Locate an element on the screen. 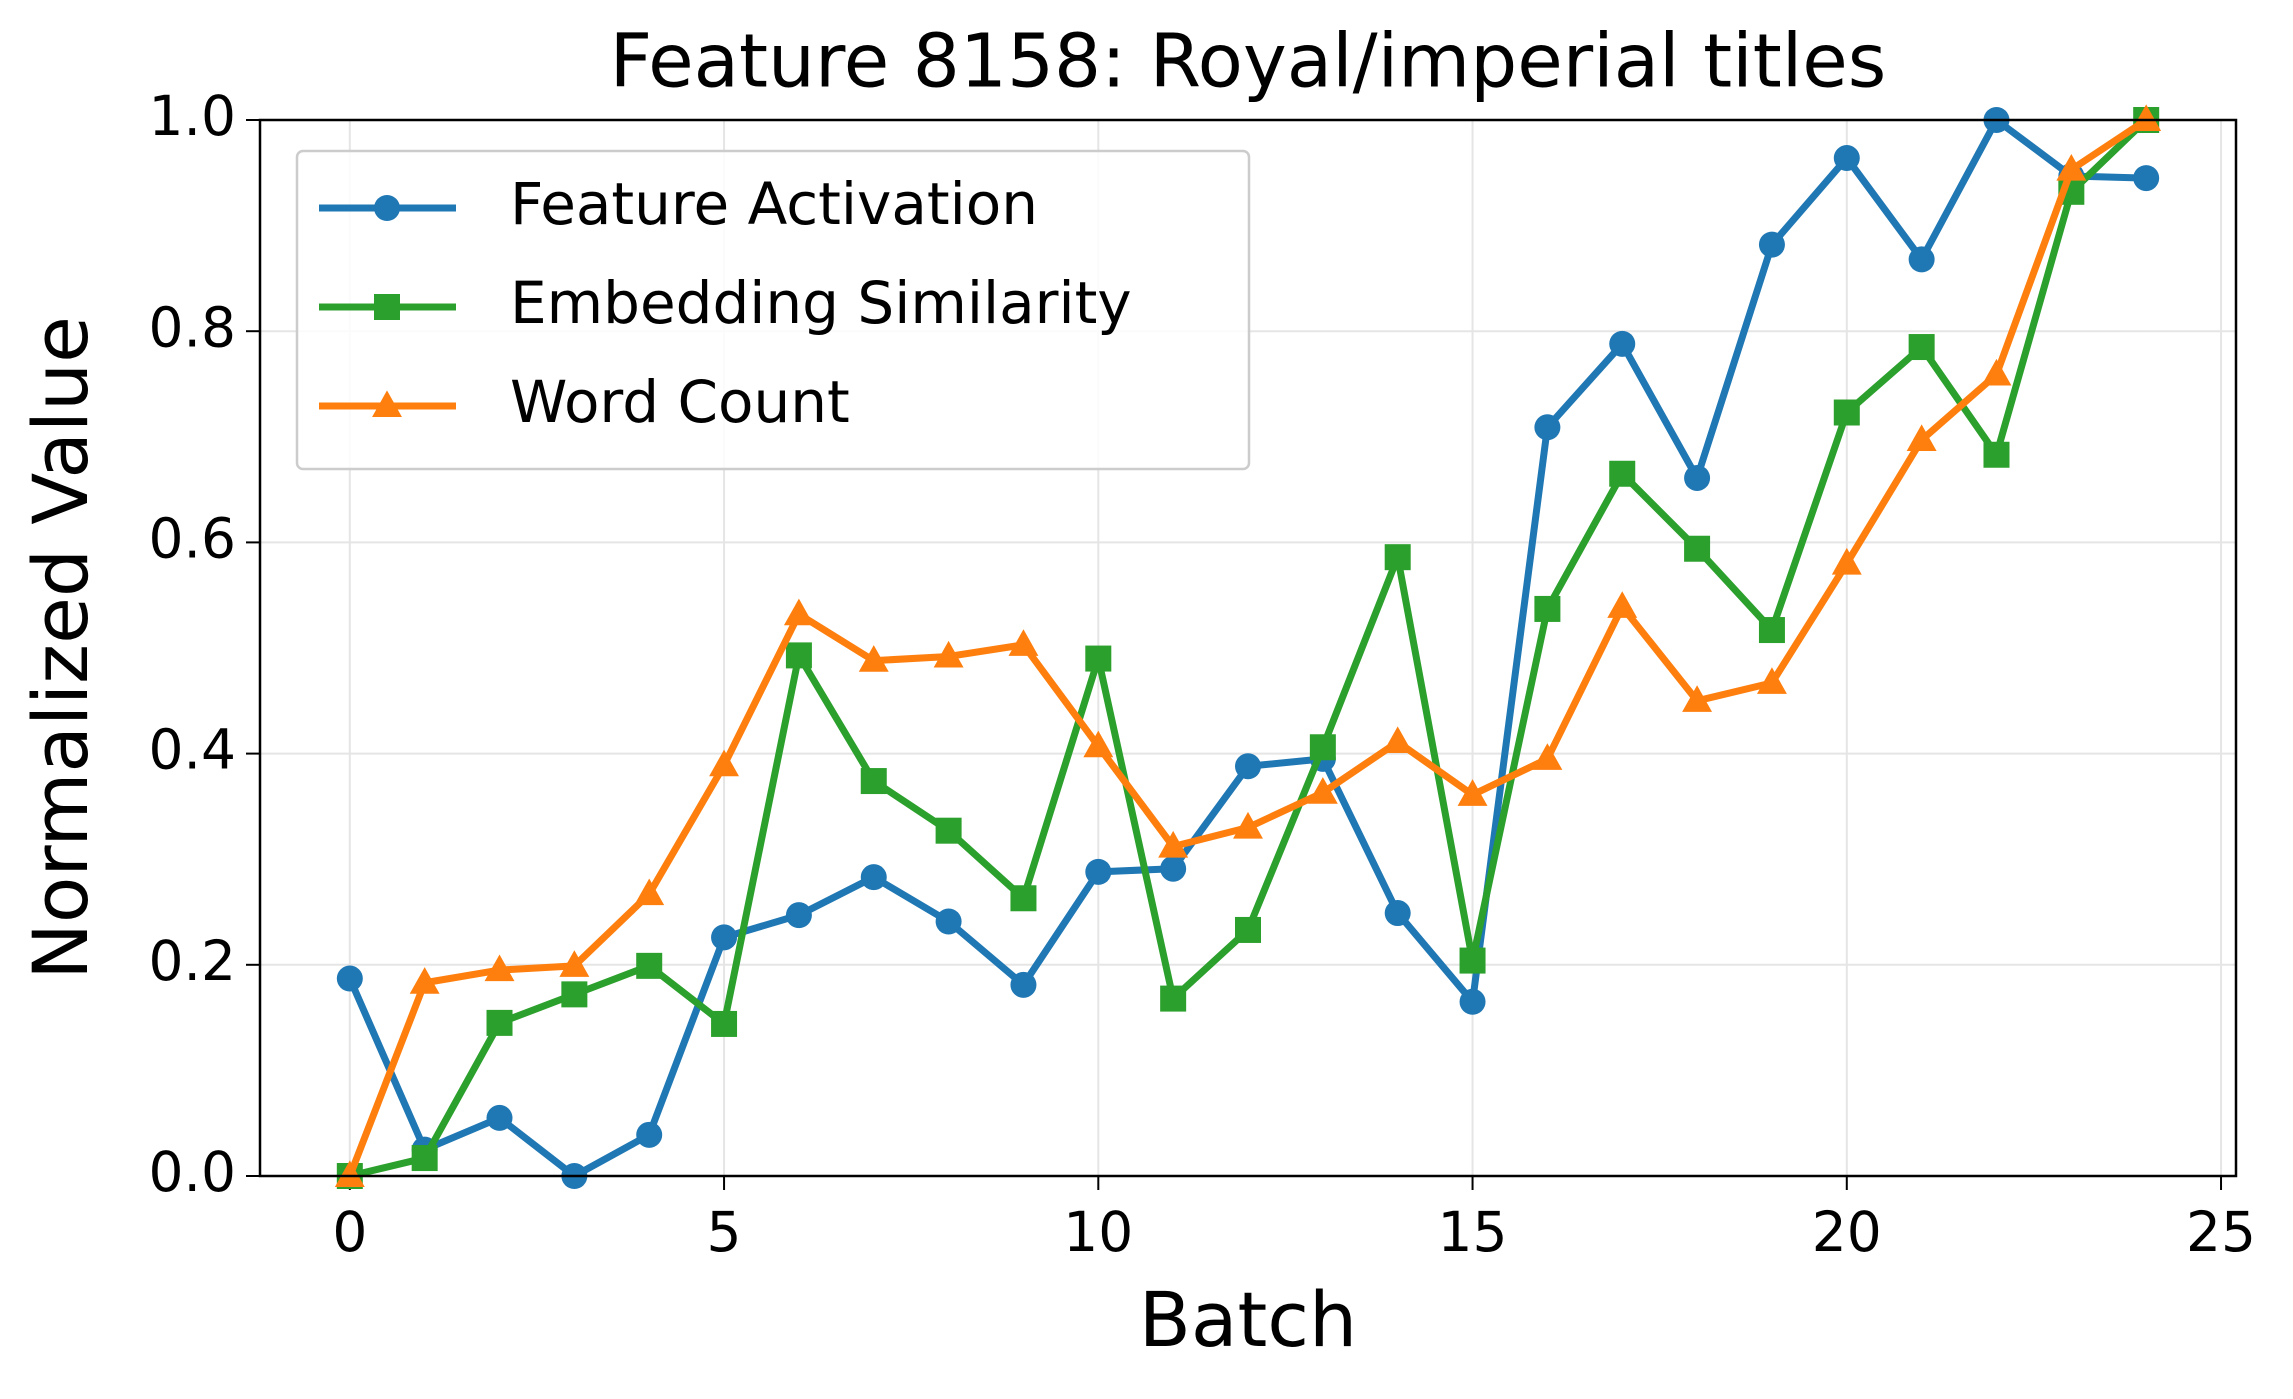  legend-box is located at coordinates (773, 310).